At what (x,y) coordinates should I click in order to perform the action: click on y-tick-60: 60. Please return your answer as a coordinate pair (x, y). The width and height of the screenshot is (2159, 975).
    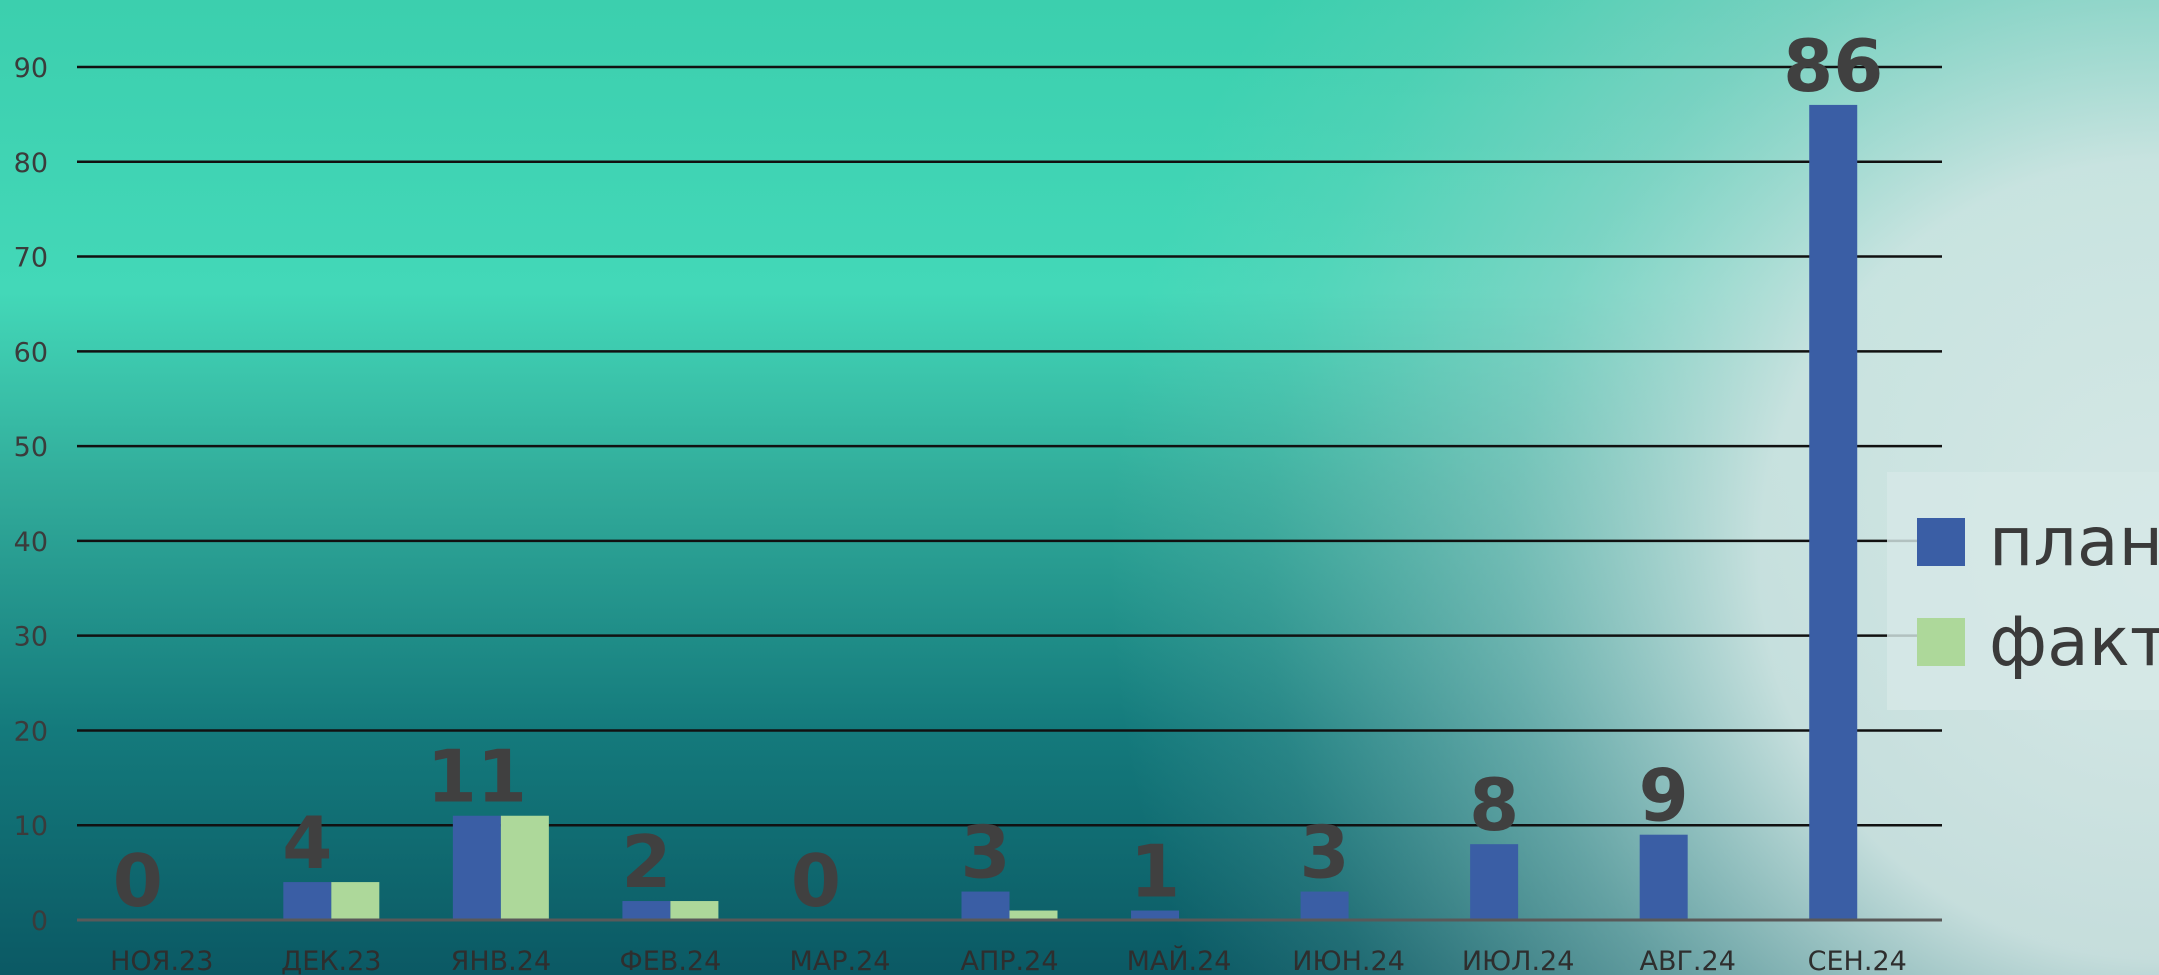
    Looking at the image, I should click on (31, 352).